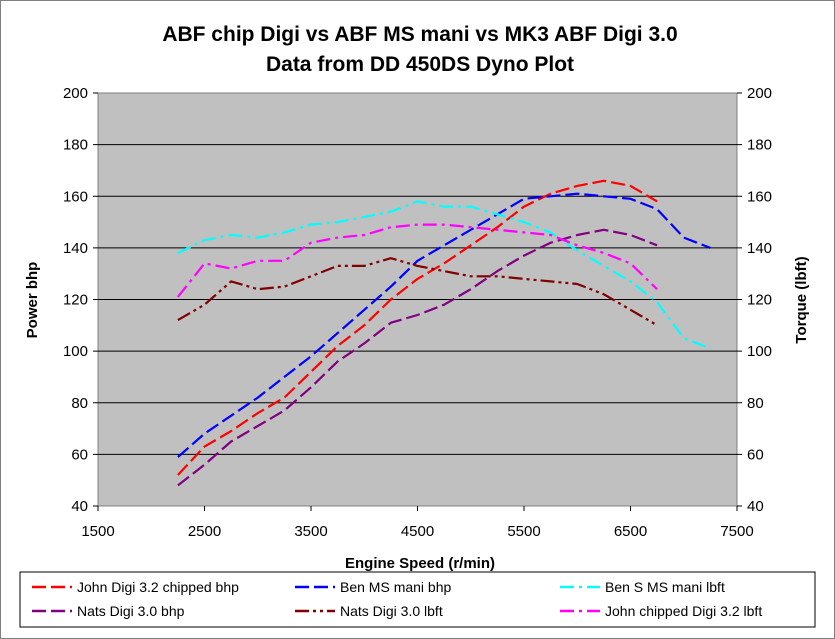 This screenshot has height=639, width=835. I want to click on legend-label-4: Nats Digi 3.0 lbft, so click(391, 611).